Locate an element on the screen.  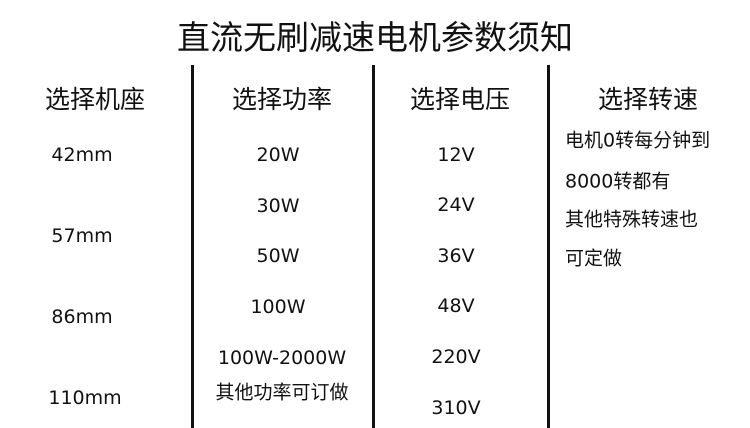
speed-text-line: 可定做 is located at coordinates (594, 258).